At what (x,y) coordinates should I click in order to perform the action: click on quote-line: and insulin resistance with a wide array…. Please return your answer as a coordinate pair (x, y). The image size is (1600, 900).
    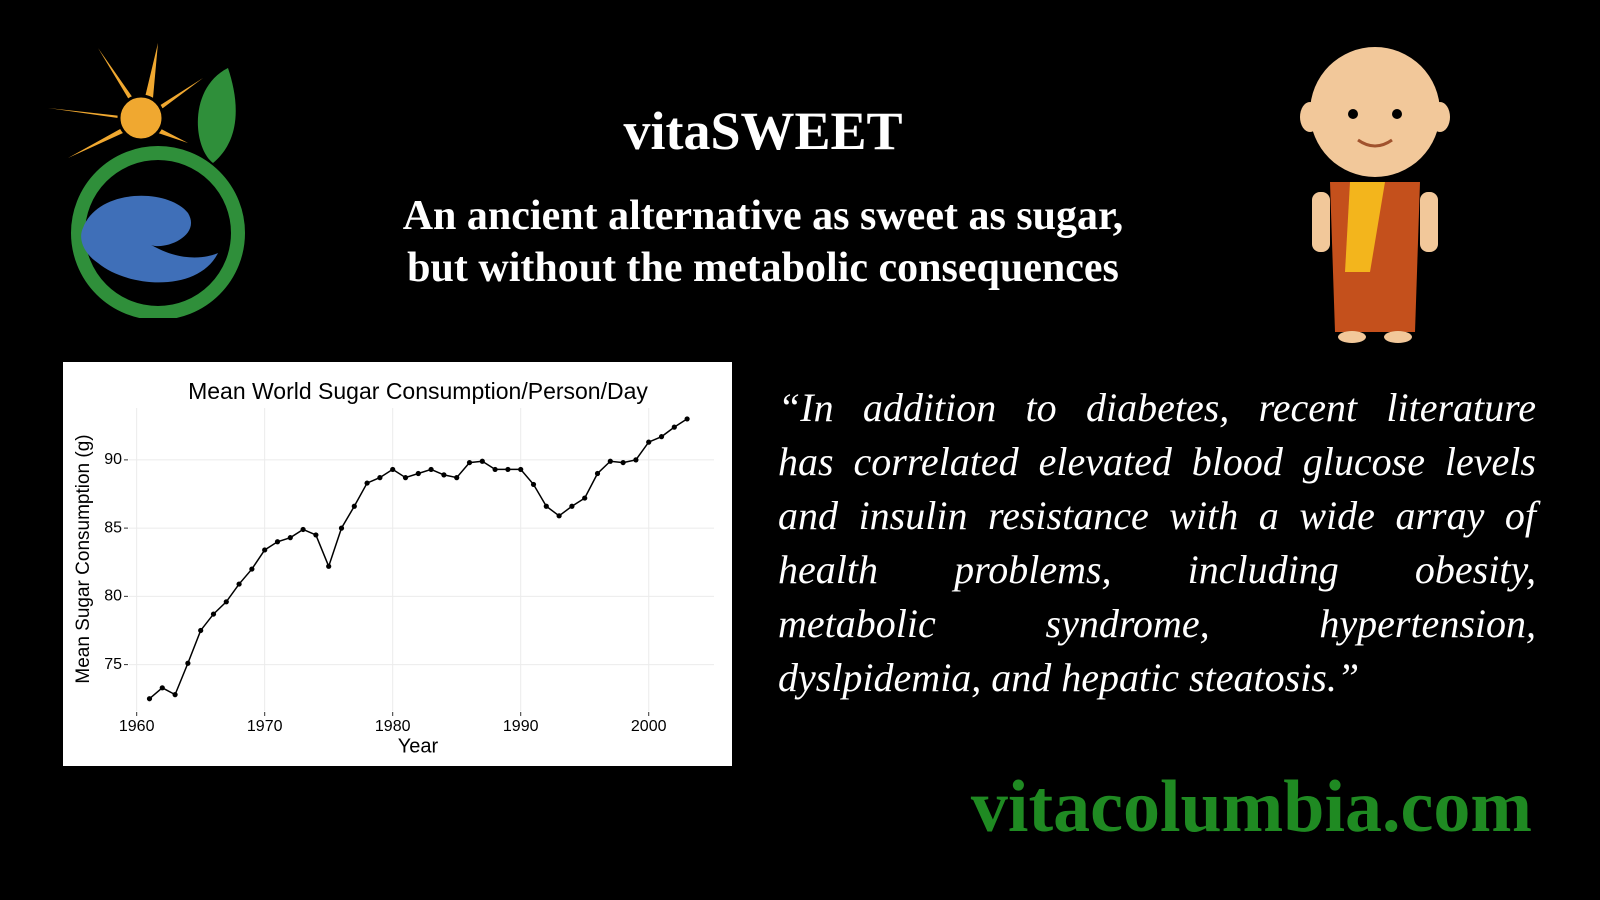
    Looking at the image, I should click on (1157, 515).